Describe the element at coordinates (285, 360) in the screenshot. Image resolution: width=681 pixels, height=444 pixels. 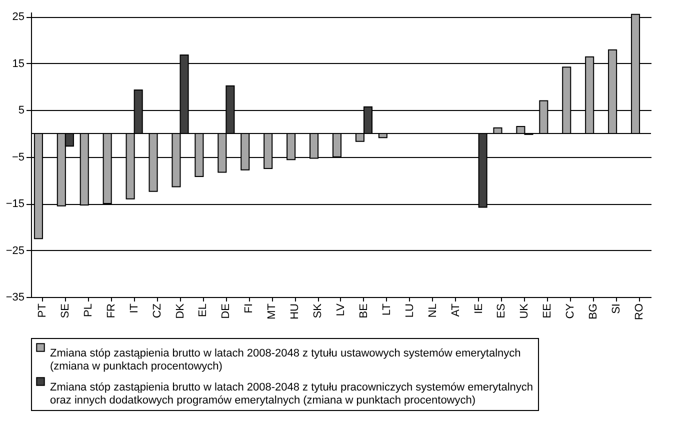
I see `legend-label: Zmiana stóp zastąpienia brutto w latach 2008-2048 z tytułu ustawowych systemów emerytalnych (zmiana w punktach procentowych)` at that location.